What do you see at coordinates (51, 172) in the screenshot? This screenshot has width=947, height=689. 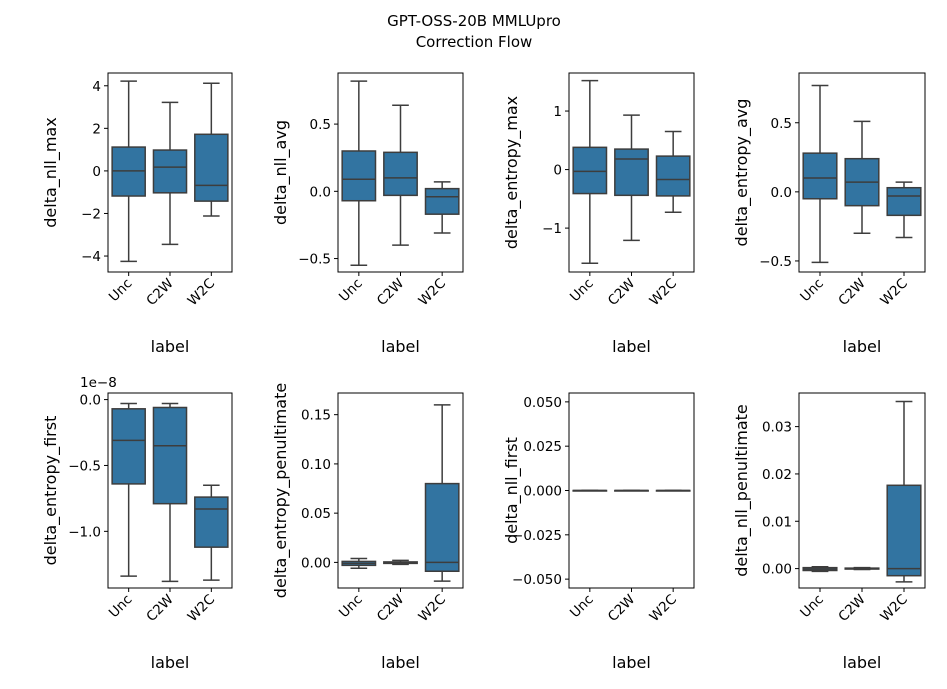 I see `plot-1-ylabel: delta_nll_max` at bounding box center [51, 172].